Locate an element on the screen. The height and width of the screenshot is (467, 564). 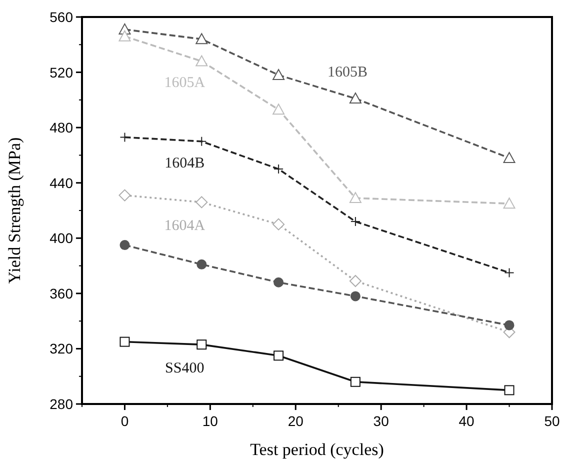
x-tick-label: 40 is located at coordinates (466, 421).